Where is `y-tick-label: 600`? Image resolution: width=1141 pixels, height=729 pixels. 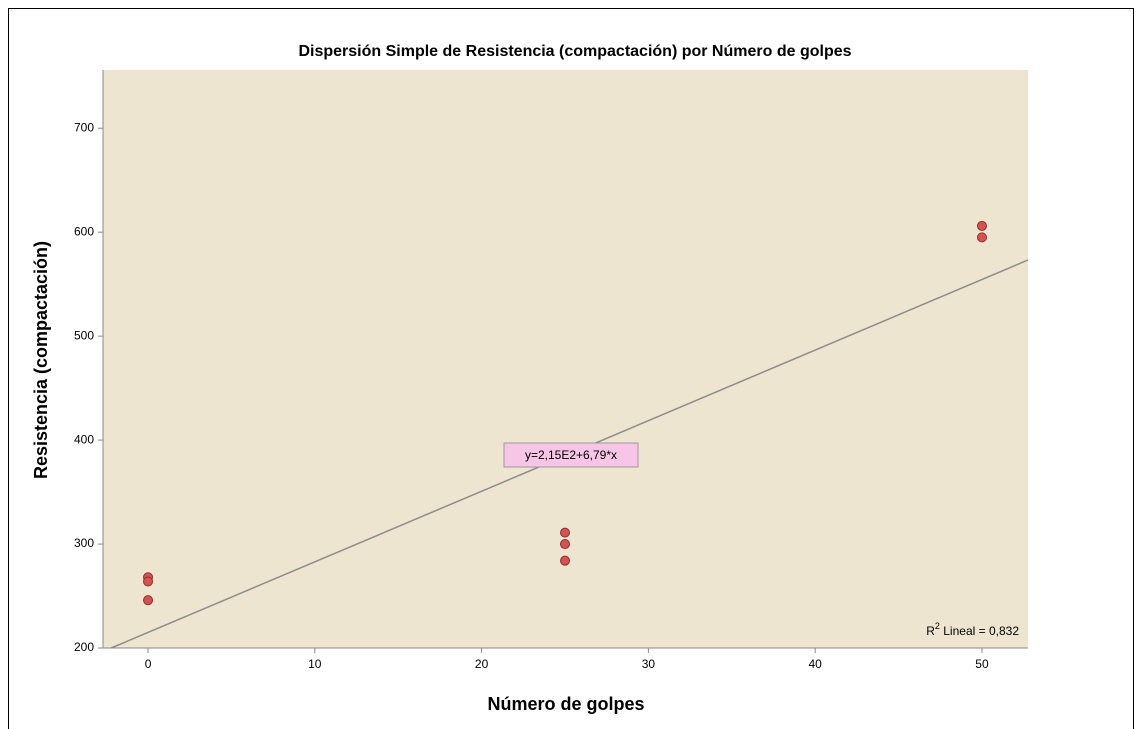
y-tick-label: 600 is located at coordinates (84, 231).